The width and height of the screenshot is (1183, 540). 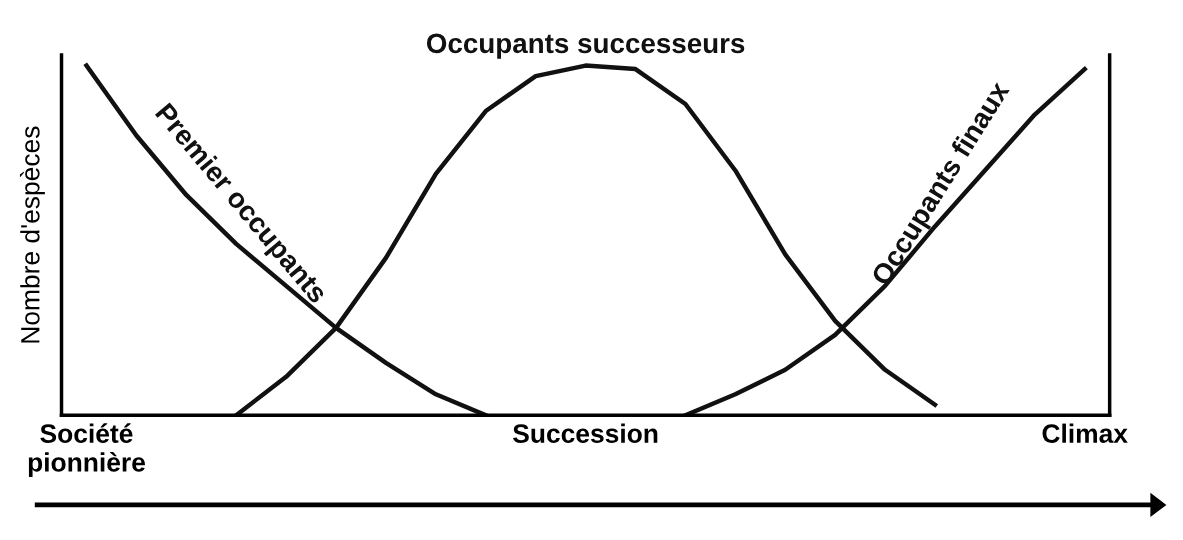 I want to click on x-tick-label: Société pionnière, so click(x=86, y=450).